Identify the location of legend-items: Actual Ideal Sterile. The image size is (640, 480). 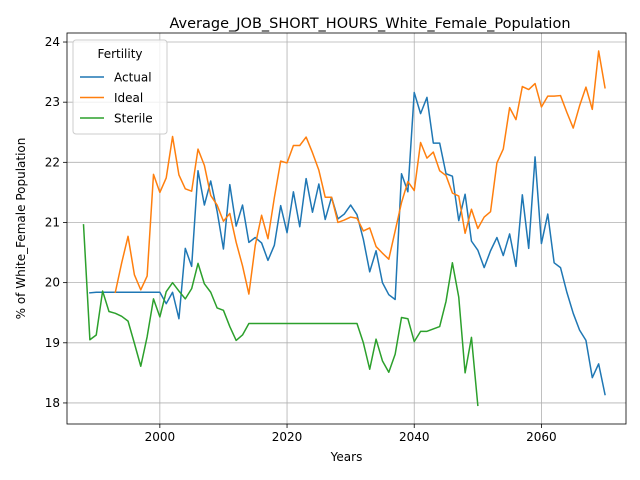
(116, 98).